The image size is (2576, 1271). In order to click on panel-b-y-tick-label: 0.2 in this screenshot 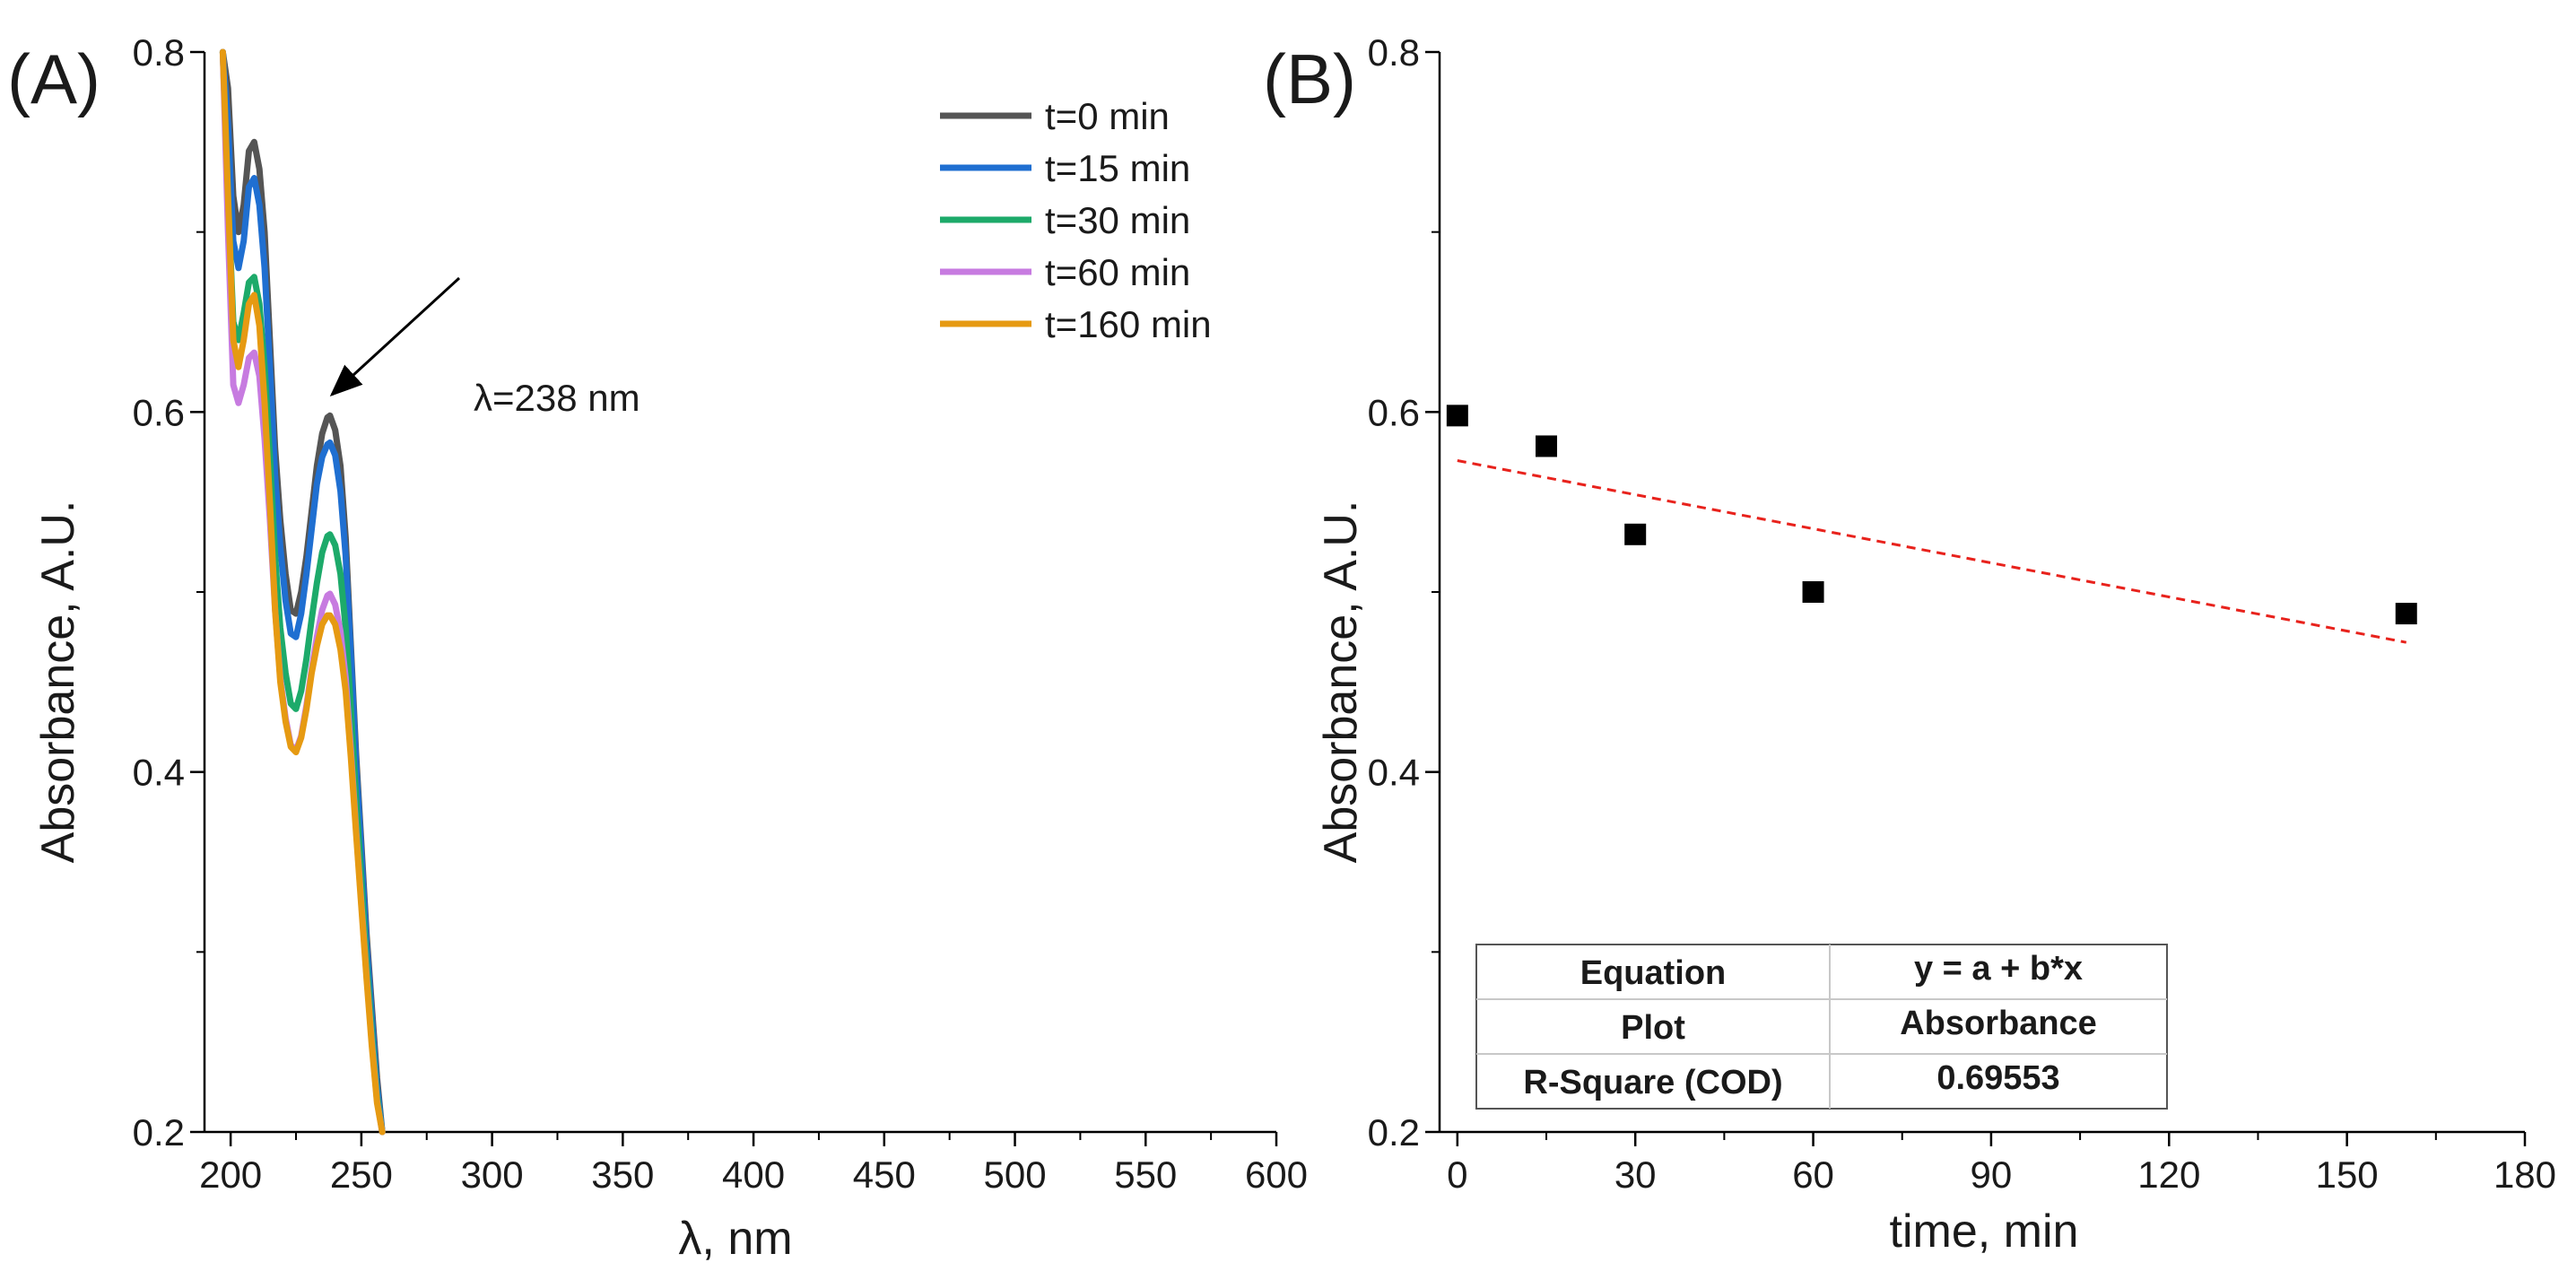, I will do `click(1394, 1132)`.